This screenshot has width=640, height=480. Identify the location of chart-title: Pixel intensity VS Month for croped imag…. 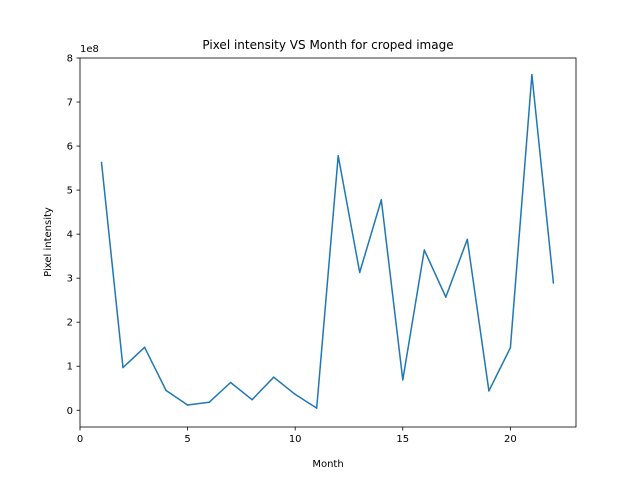
(327, 45).